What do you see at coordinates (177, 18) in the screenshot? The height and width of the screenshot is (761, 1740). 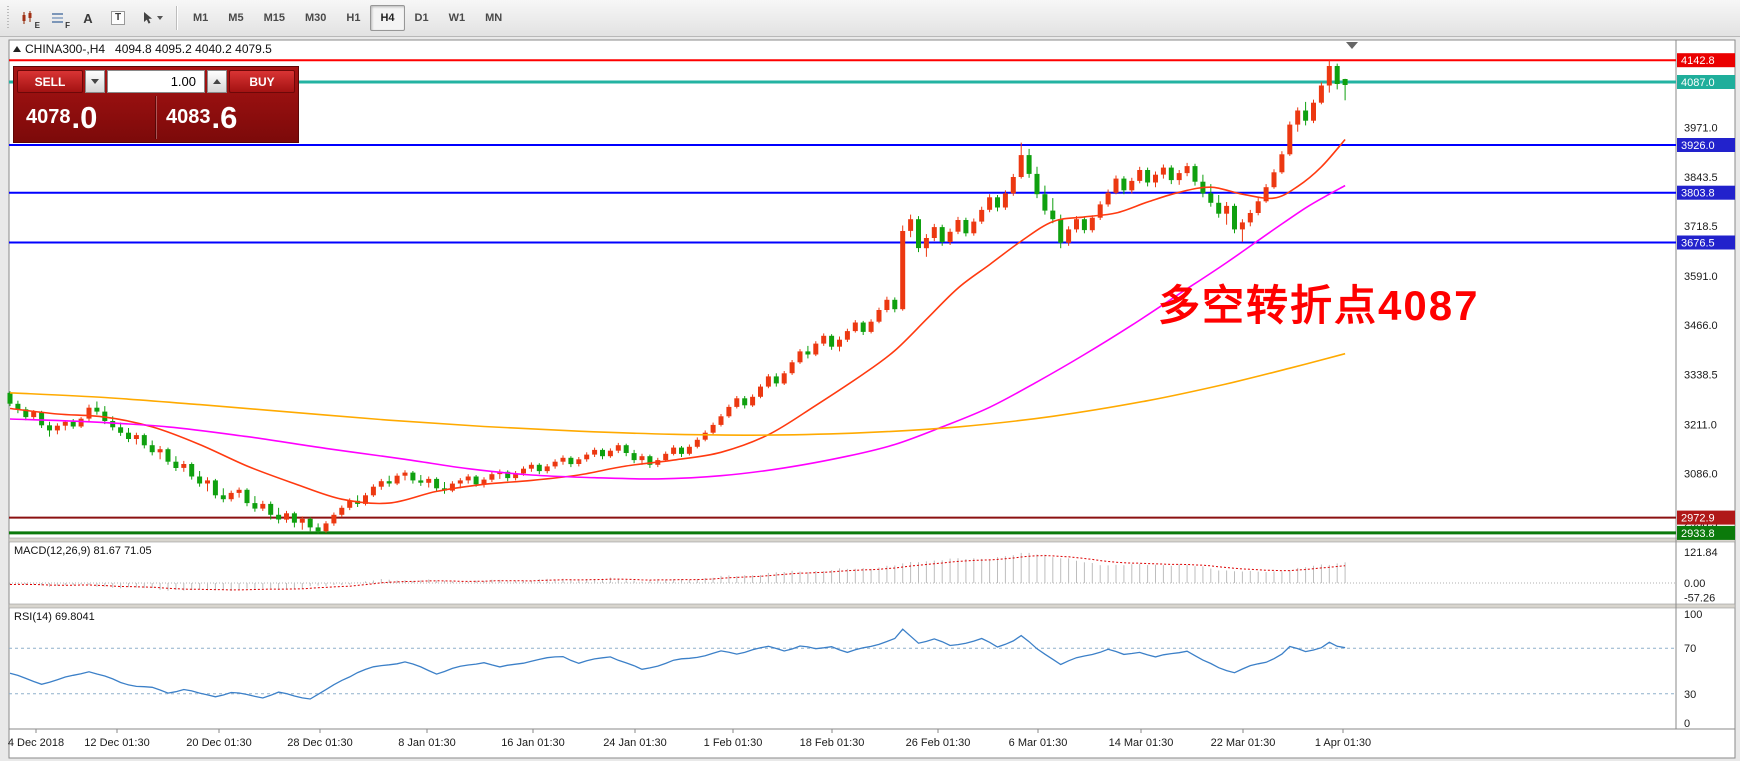 I see `toolbar-separator` at bounding box center [177, 18].